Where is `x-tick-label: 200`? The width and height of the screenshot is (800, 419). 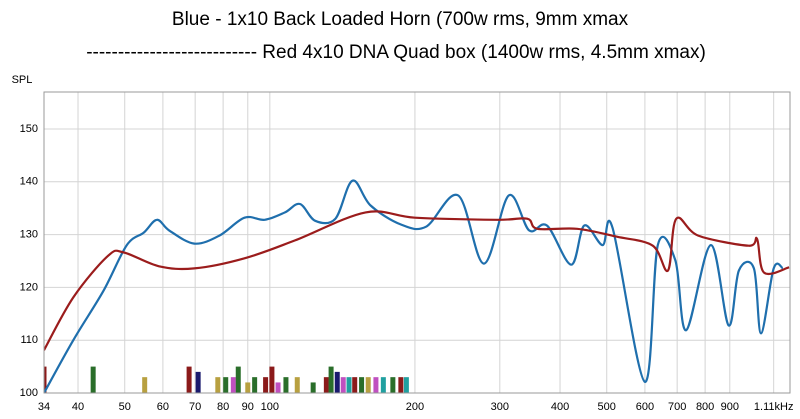 x-tick-label: 200 is located at coordinates (415, 407).